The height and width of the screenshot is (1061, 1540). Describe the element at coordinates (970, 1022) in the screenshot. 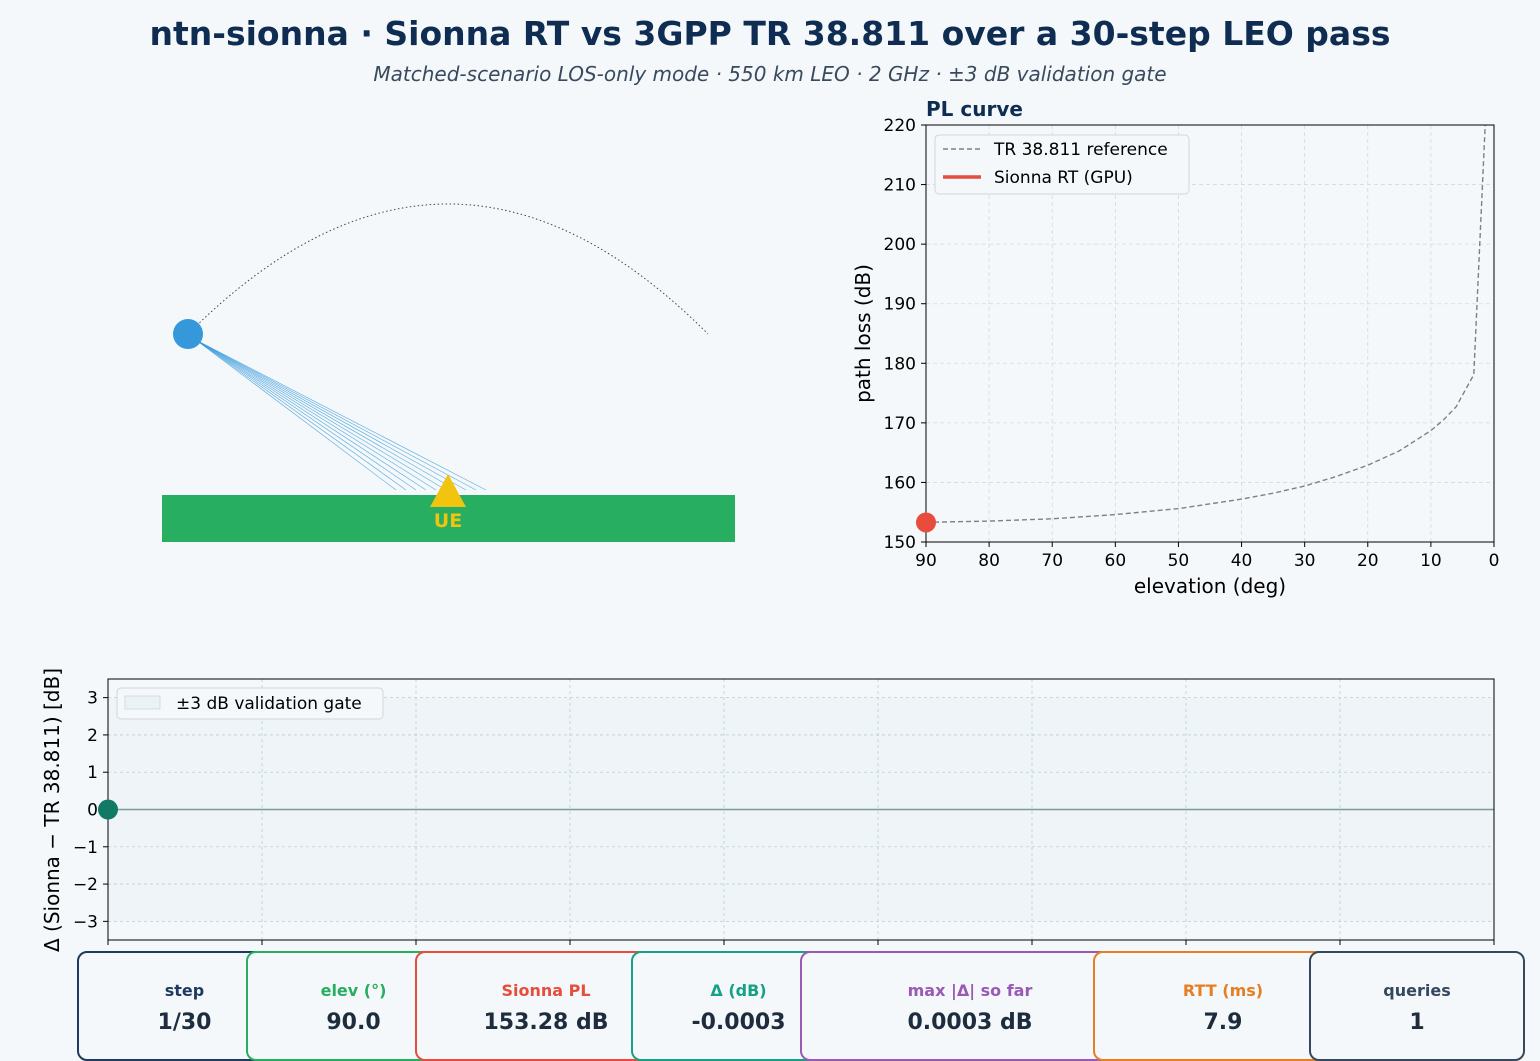

I see `metric-value: 0.0003 dB` at that location.